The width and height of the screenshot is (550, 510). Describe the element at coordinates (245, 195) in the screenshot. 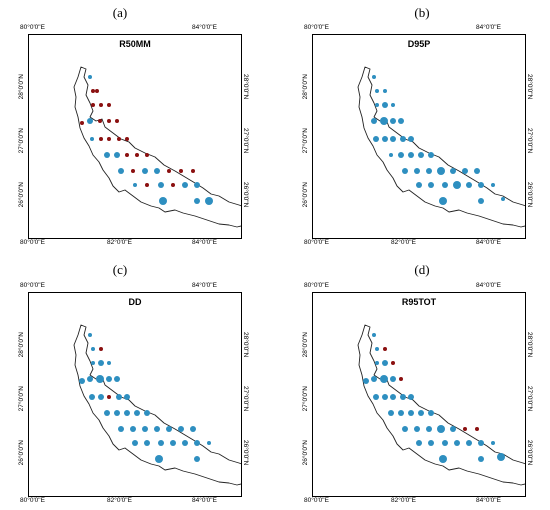

I see `tick-right-26-a: 26°0'0"N` at that location.